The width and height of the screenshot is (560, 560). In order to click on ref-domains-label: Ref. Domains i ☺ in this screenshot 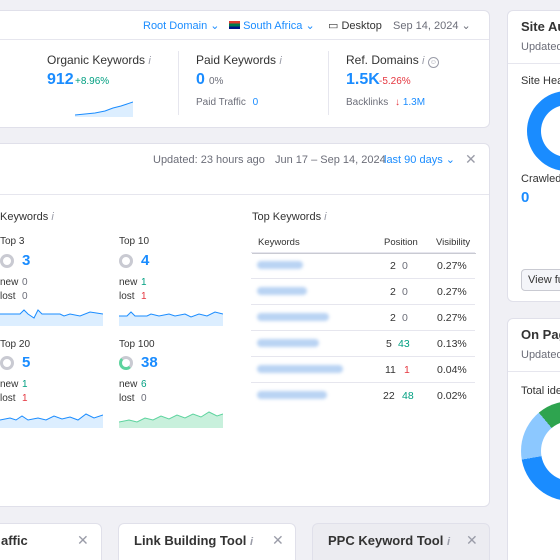, I will do `click(392, 60)`.